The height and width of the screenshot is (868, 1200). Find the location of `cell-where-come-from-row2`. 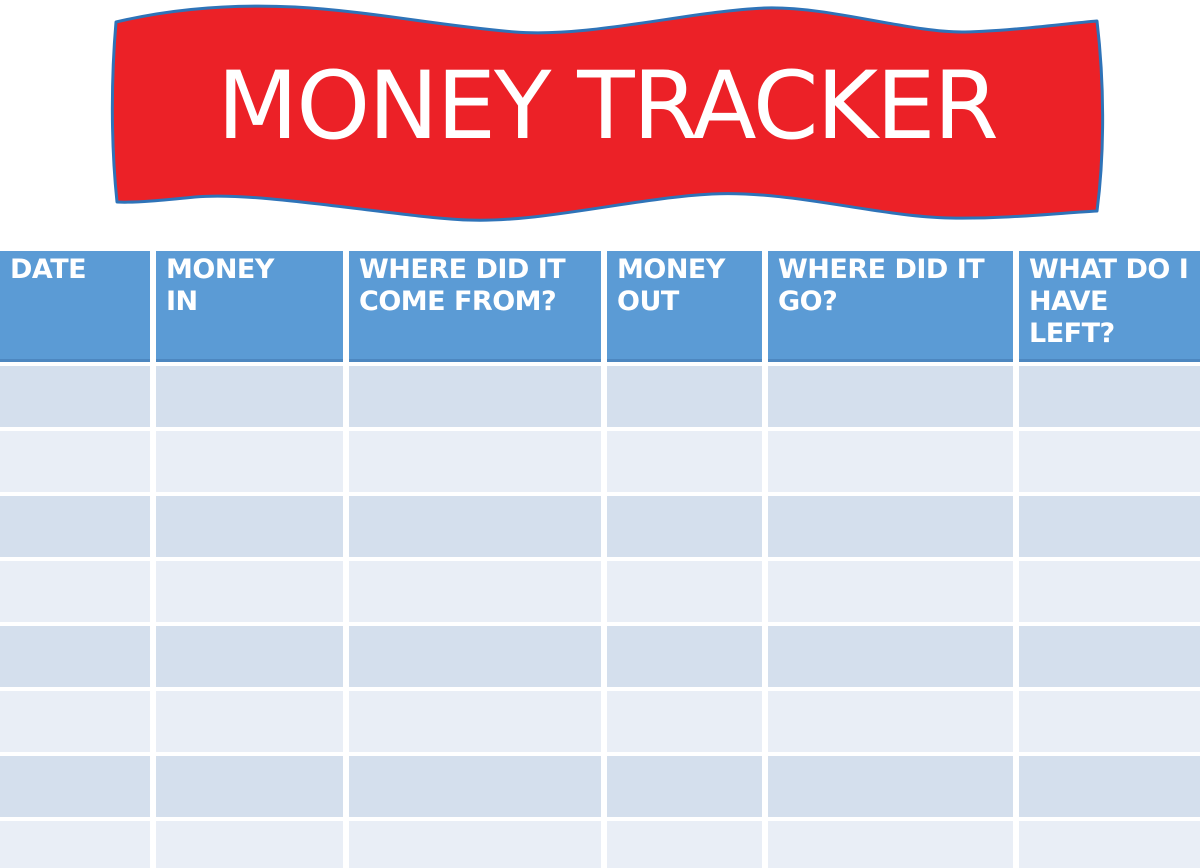

cell-where-come-from-row2 is located at coordinates (475, 461).